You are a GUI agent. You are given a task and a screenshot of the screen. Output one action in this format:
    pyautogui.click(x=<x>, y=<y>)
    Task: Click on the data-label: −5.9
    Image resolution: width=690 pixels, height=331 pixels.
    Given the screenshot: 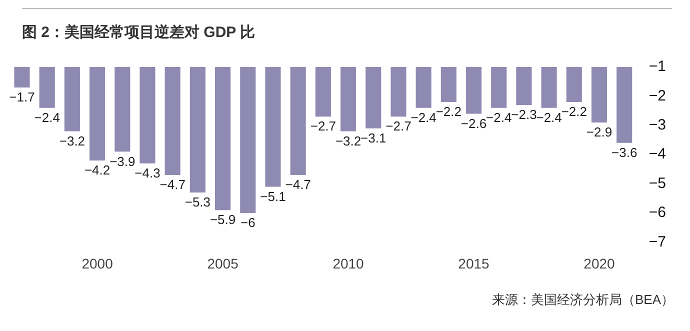 What is the action you would take?
    pyautogui.click(x=223, y=220)
    